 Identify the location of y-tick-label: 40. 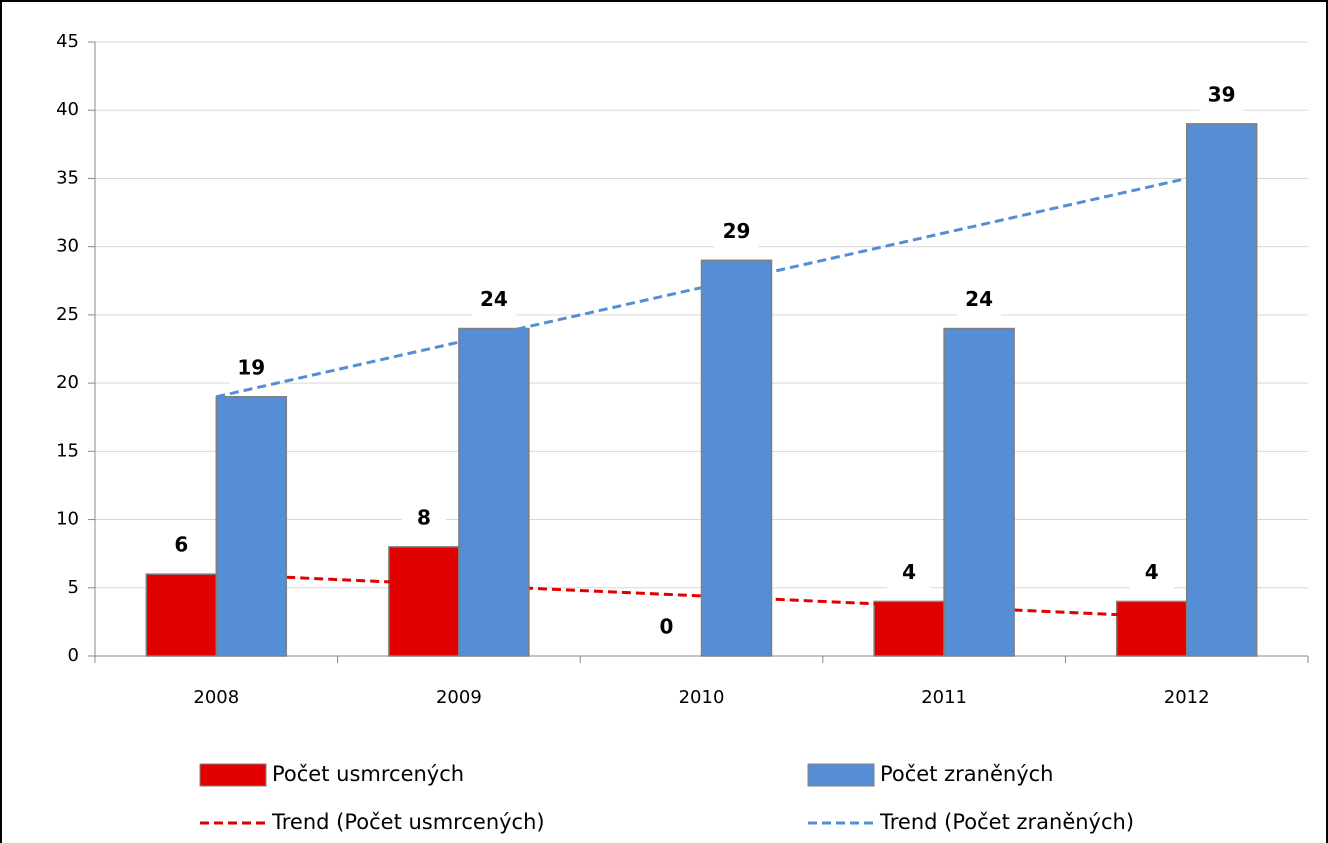
(67, 109).